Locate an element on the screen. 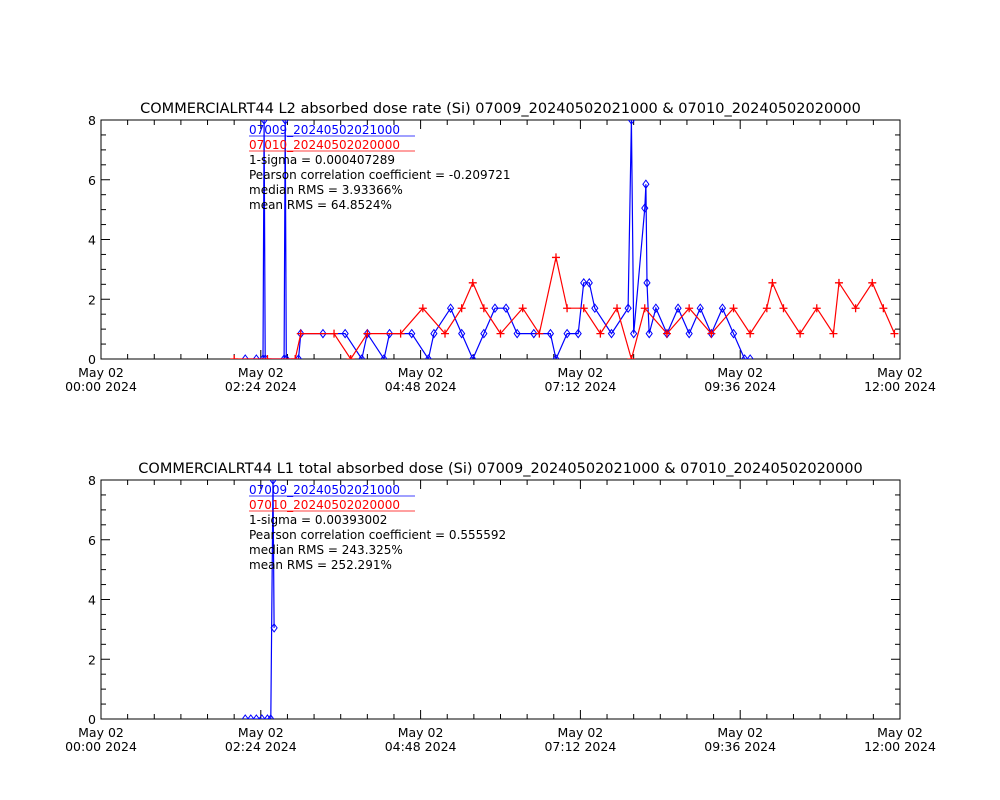 This screenshot has width=1000, height=800. x-tick-label: May 02 12:00 2024 is located at coordinates (900, 739).